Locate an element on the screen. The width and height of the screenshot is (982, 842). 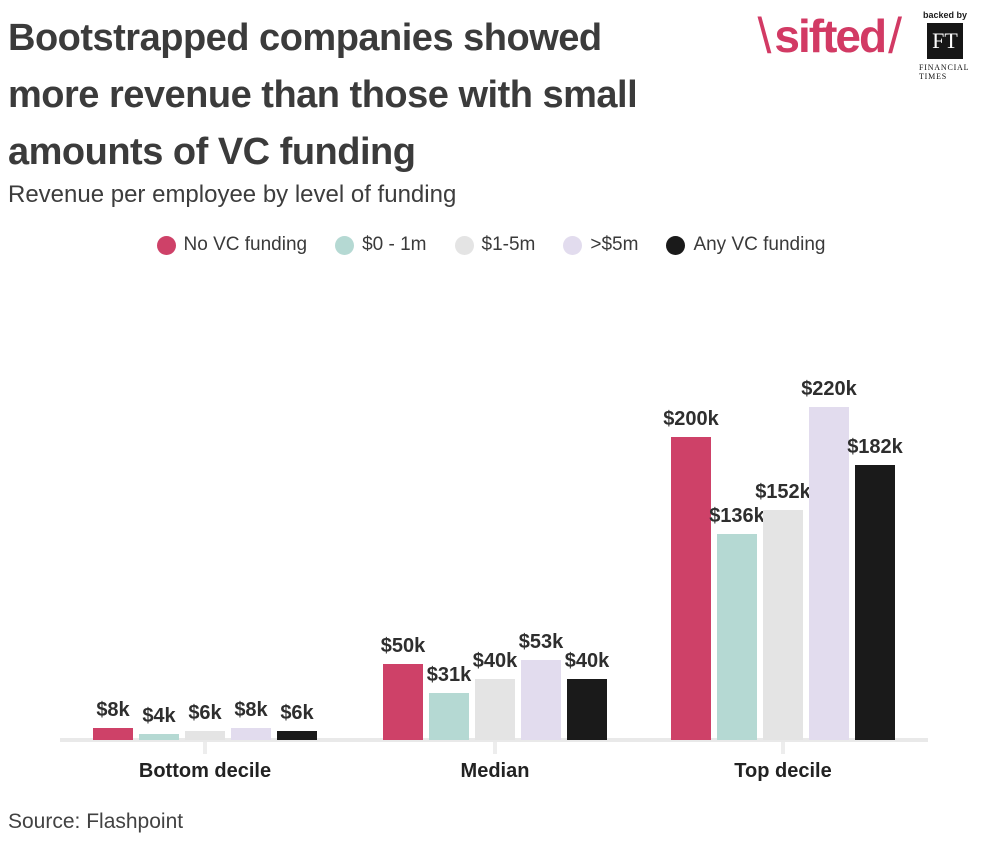
bar-group-top-decile: $200k $136k $152k $220k $182k Top decile is located at coordinates (783, 580).